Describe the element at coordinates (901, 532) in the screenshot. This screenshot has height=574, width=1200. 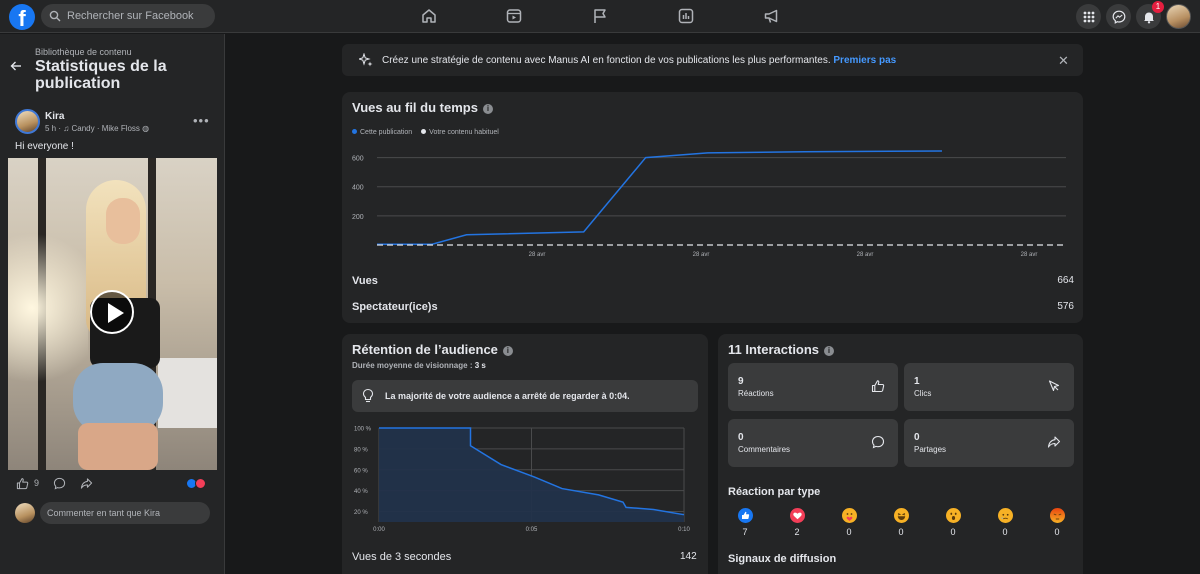
I see `reaction-haha-count: 0` at that location.